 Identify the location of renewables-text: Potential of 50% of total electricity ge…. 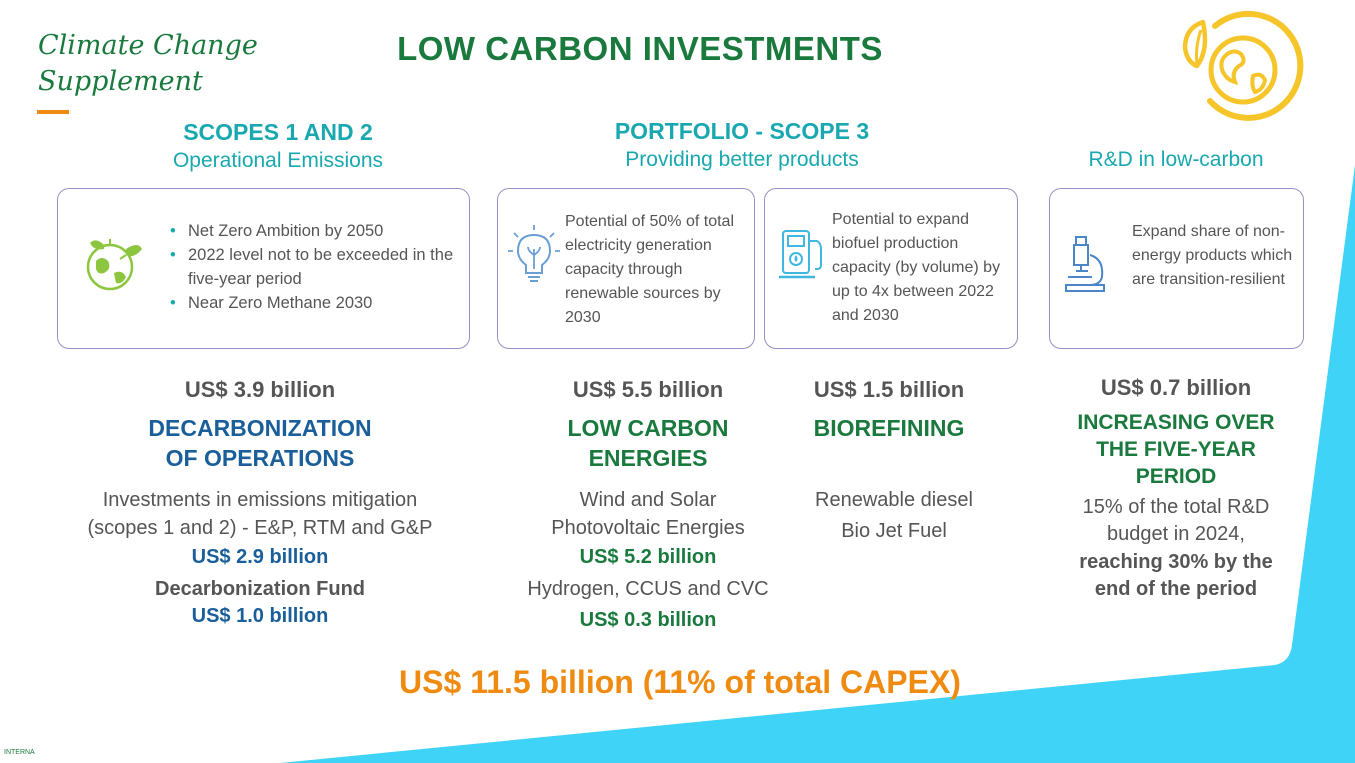
(649, 269).